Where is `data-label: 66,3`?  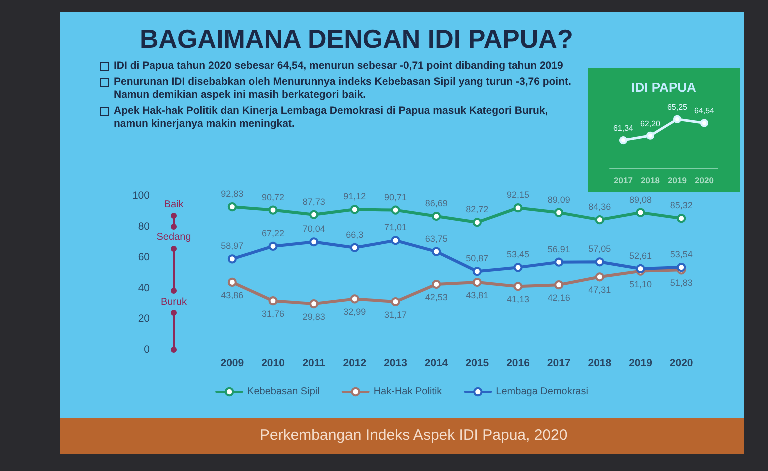
data-label: 66,3 is located at coordinates (355, 235).